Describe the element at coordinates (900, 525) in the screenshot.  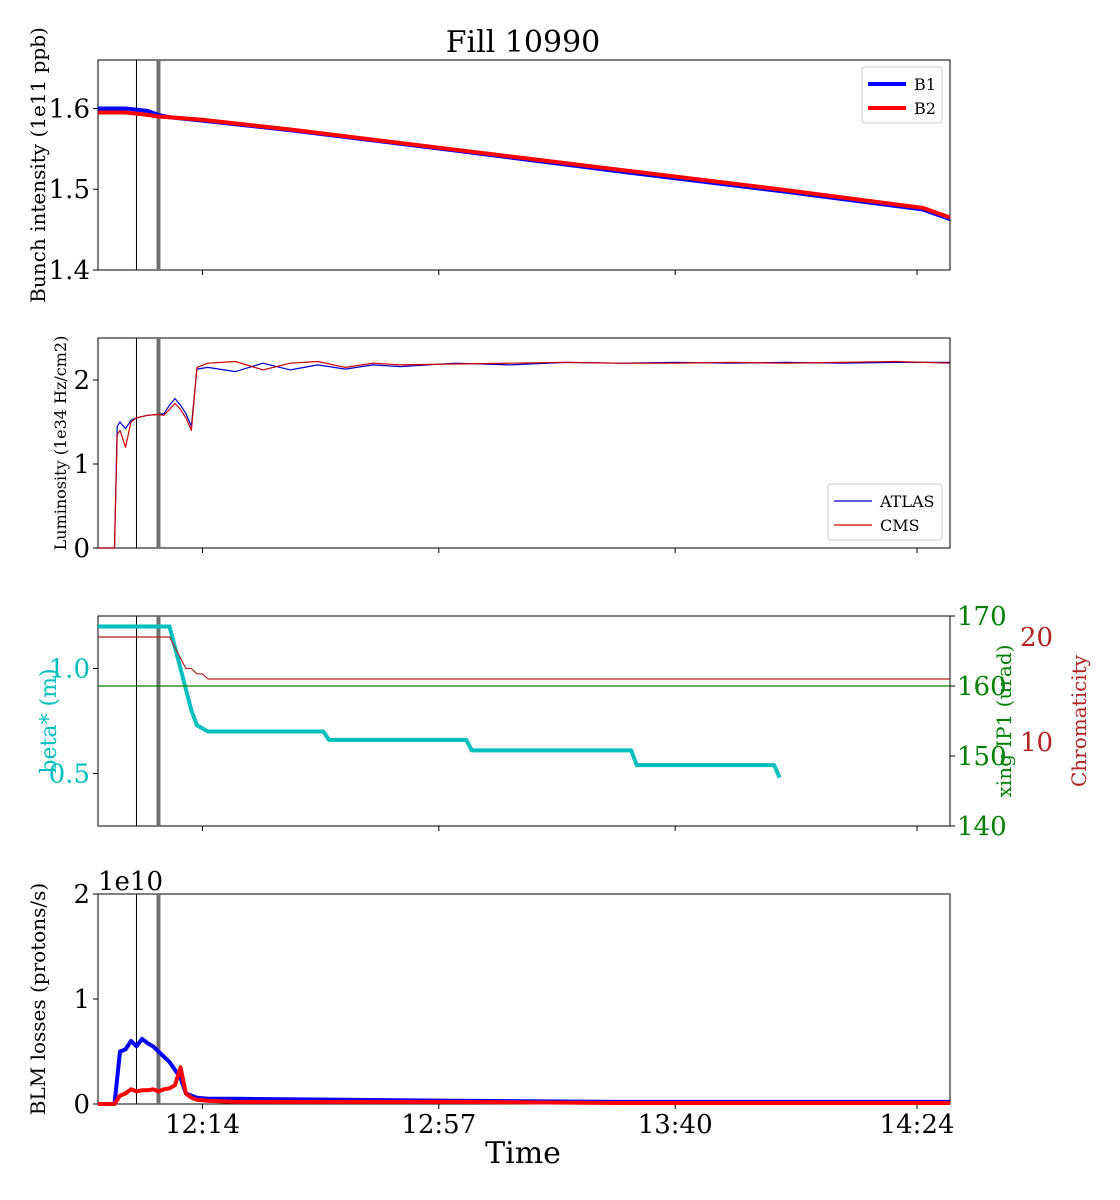
I see `legend-label-cms: CMS` at that location.